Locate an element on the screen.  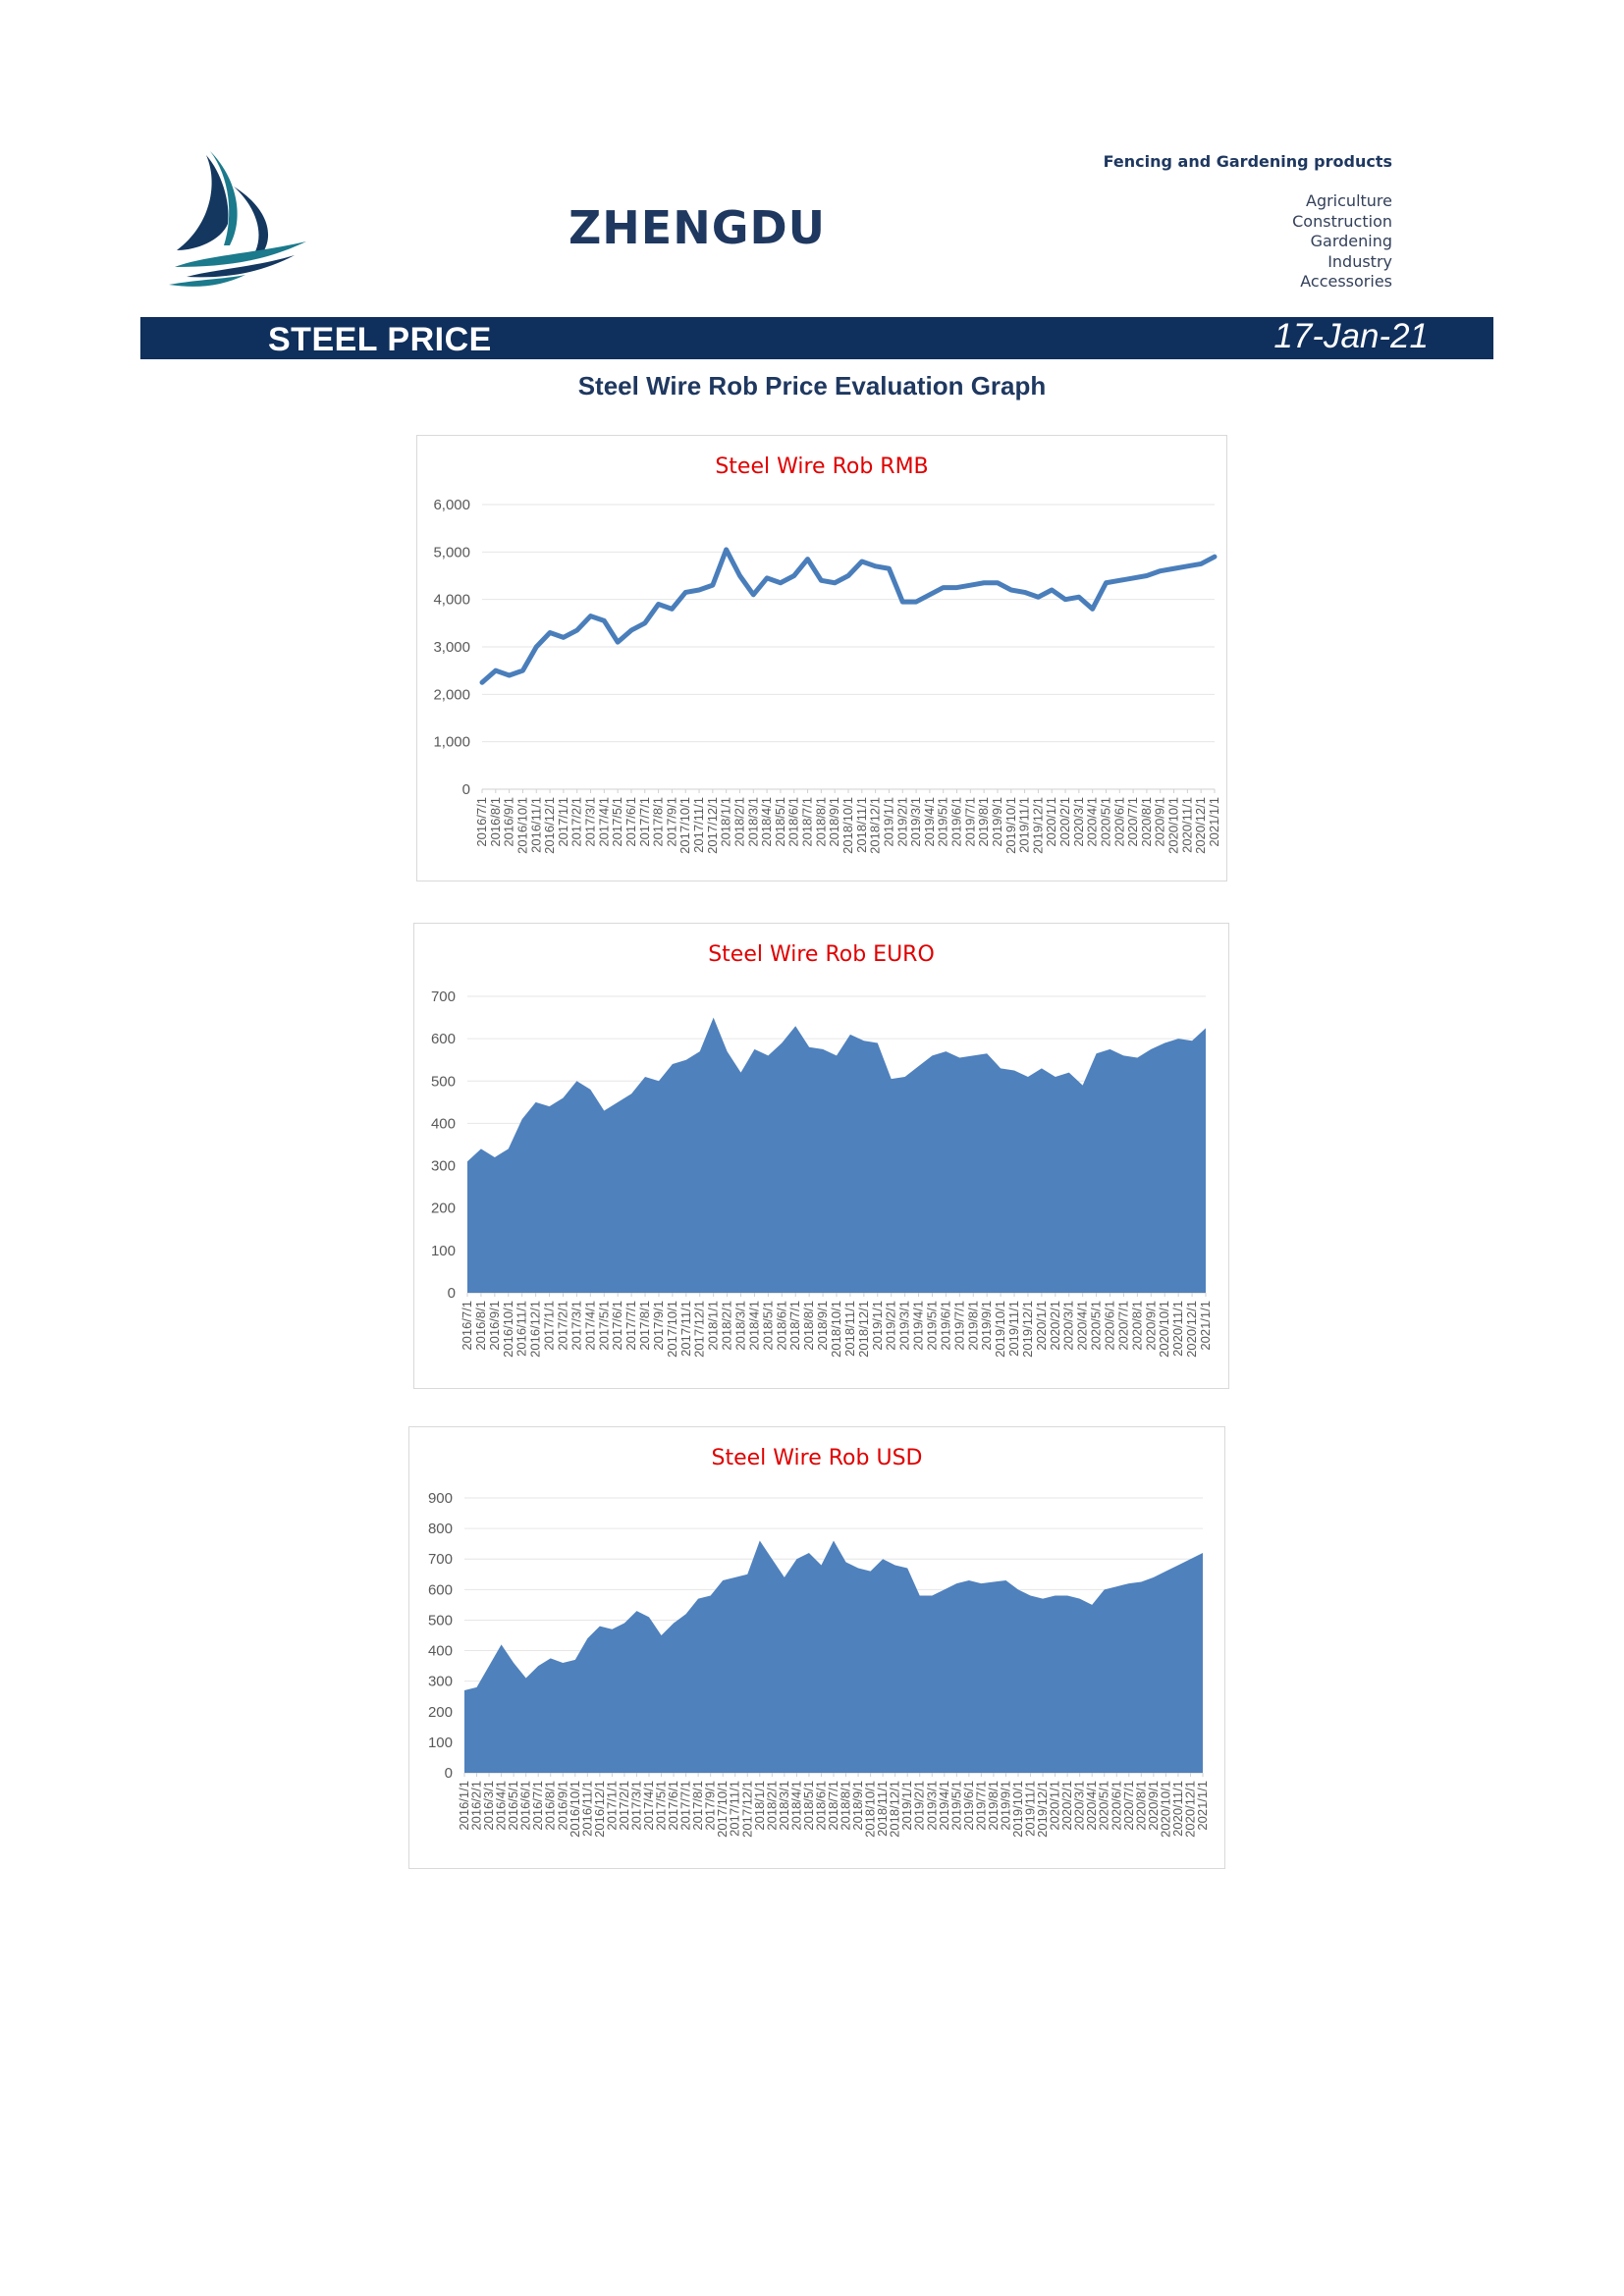
sailboat-logo is located at coordinates (237, 219).